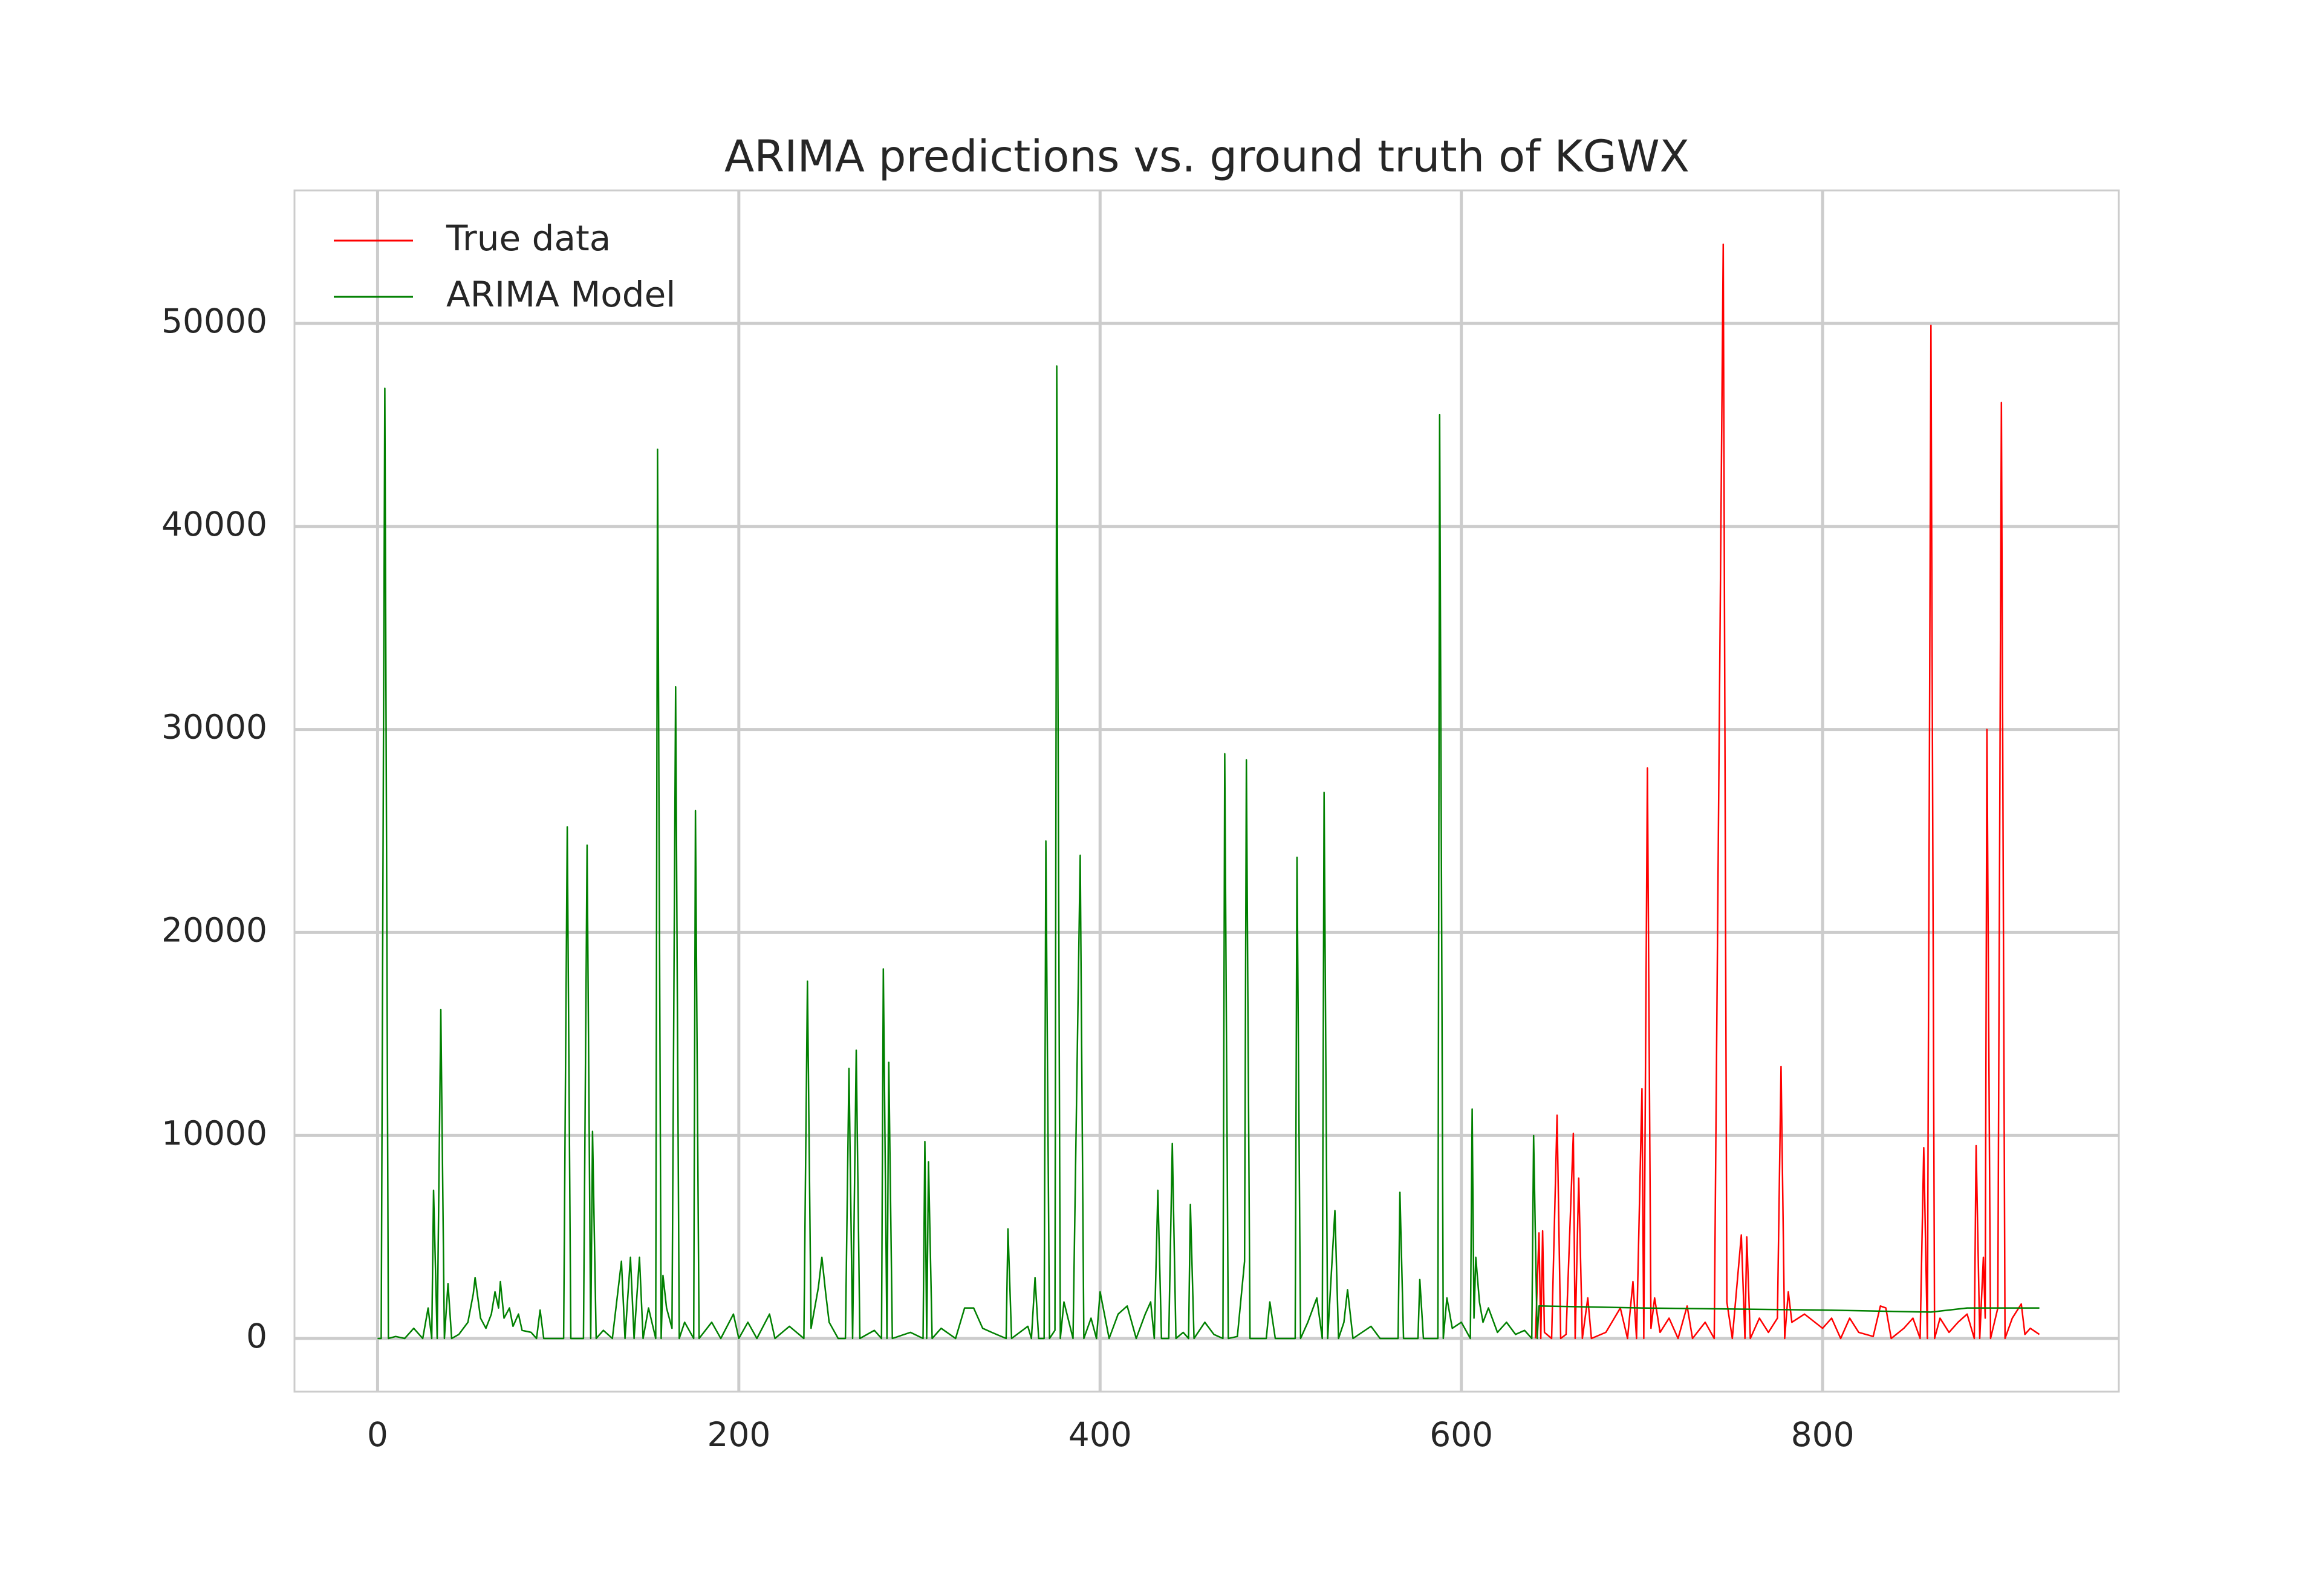 The width and height of the screenshot is (2322, 1596). What do you see at coordinates (214, 524) in the screenshot?
I see `y-tick-label: 40000` at bounding box center [214, 524].